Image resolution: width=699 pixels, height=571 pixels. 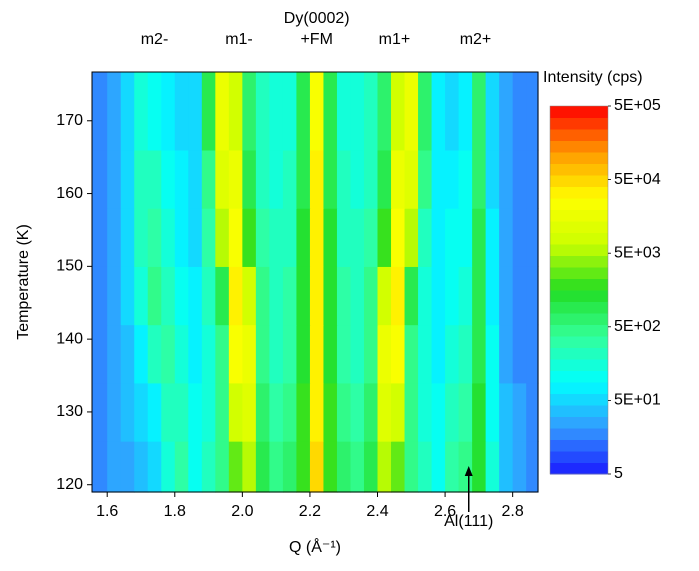 I want to click on x-tick-label: 1.8, so click(x=175, y=511).